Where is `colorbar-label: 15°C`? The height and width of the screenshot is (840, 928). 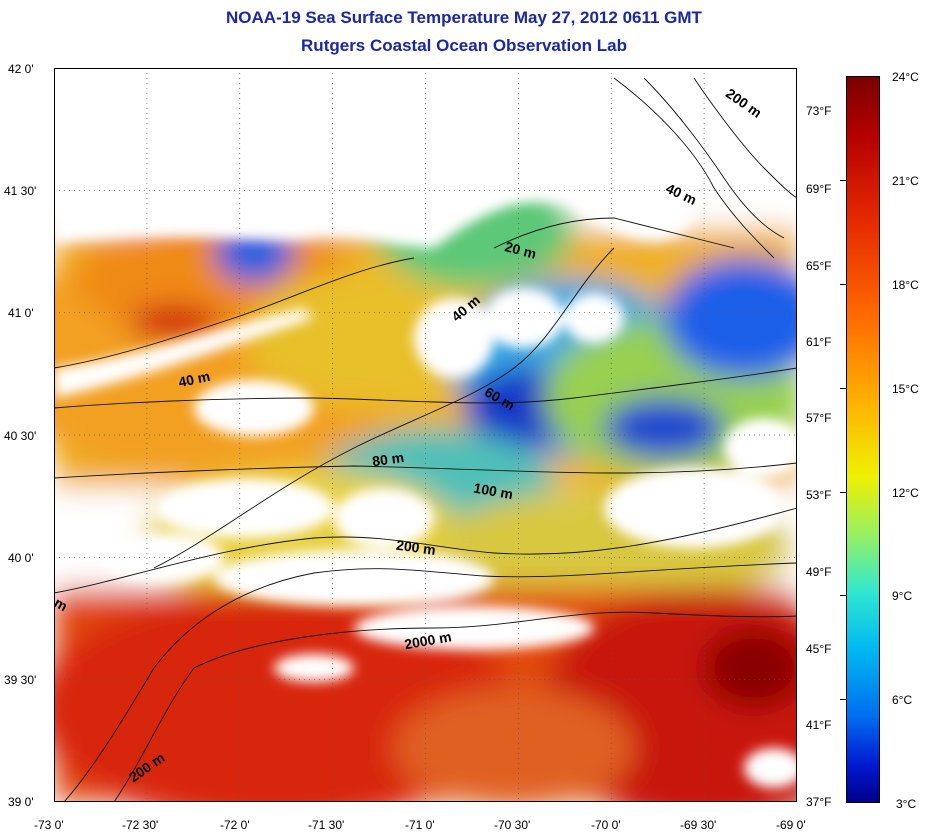 colorbar-label: 15°C is located at coordinates (905, 389).